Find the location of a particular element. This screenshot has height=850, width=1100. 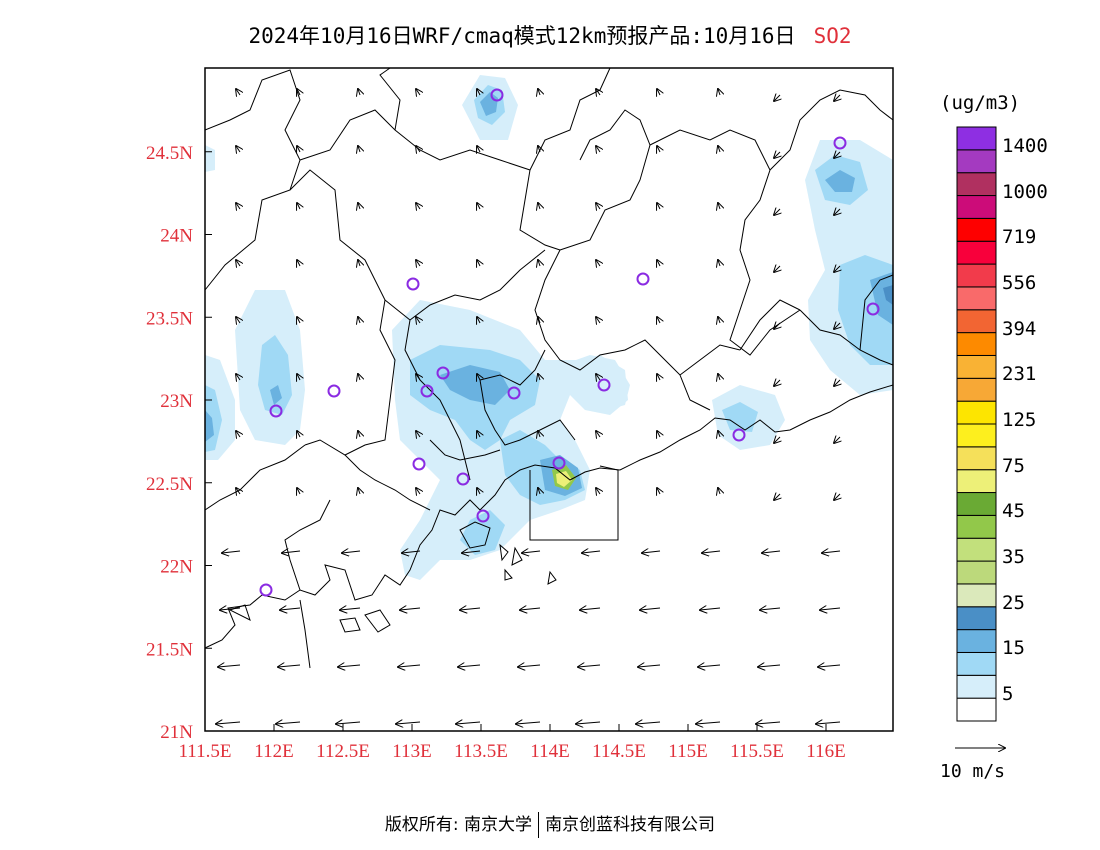

colorbar is located at coordinates (976, 424).